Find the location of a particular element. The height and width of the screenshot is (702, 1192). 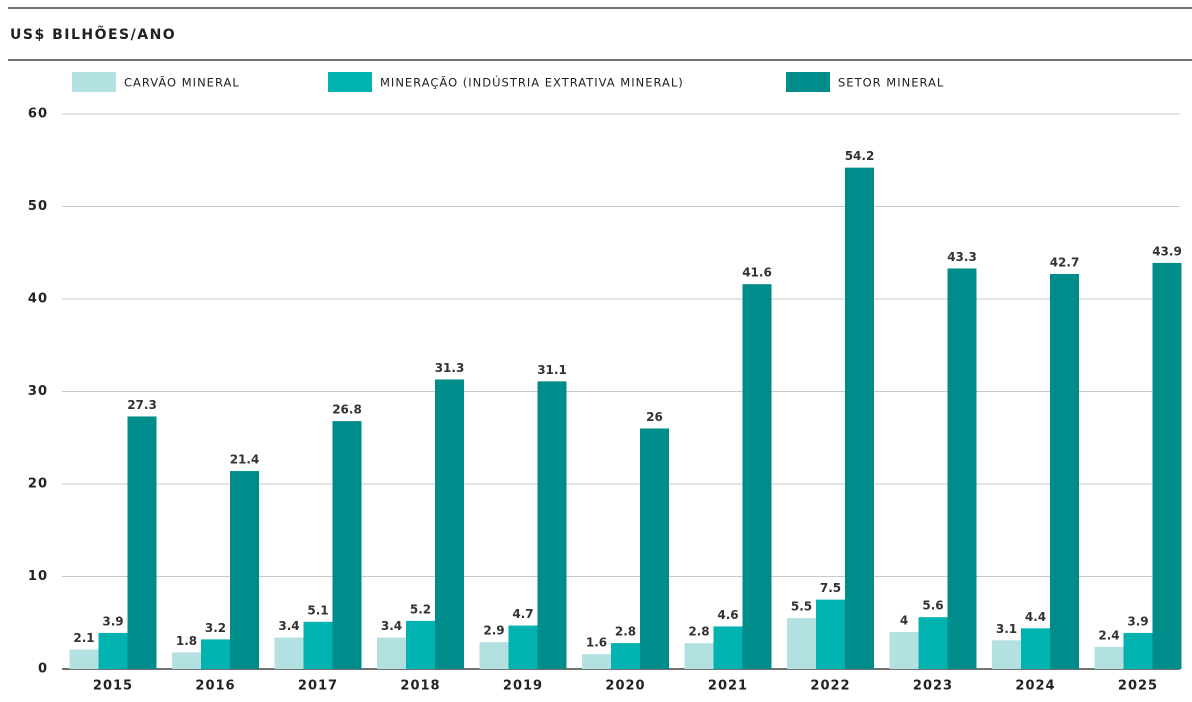

y-tick-label: 20 is located at coordinates (38, 484).